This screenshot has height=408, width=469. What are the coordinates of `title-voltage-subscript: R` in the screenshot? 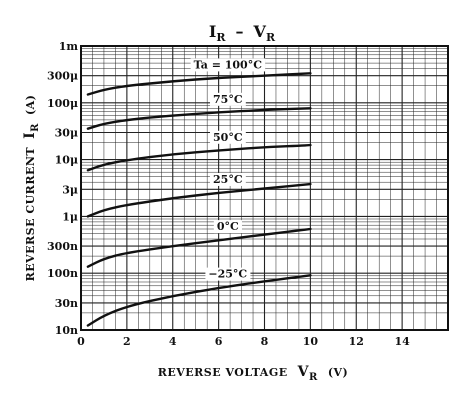 It's located at (271, 37).